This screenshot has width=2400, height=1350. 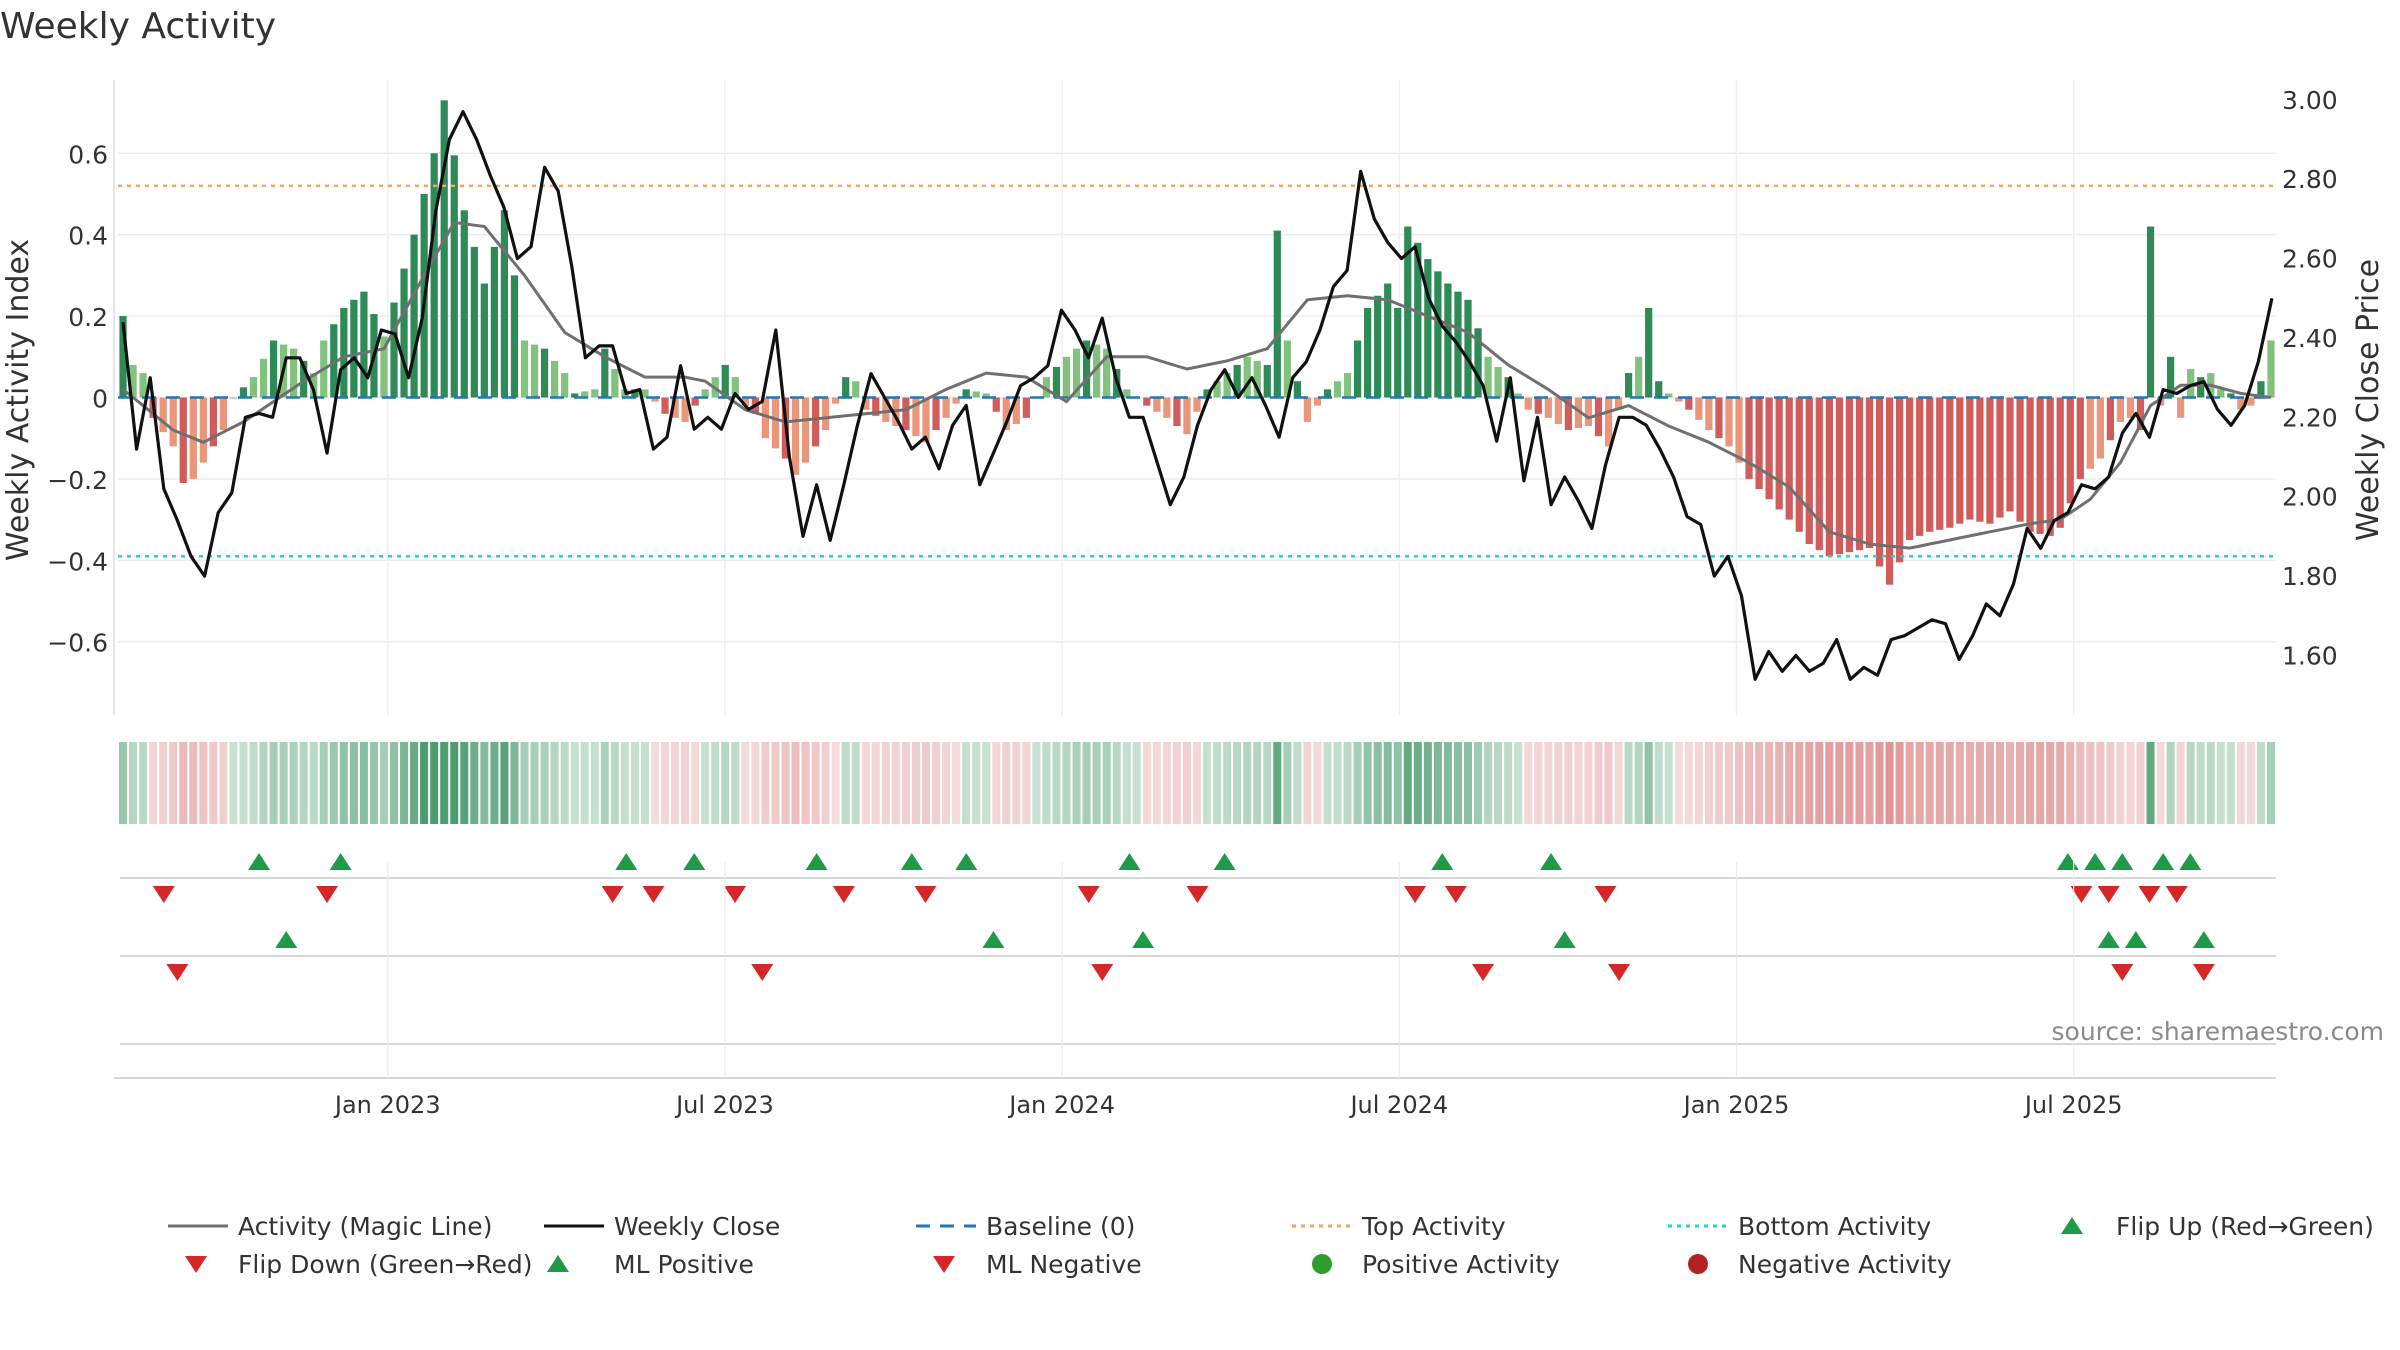 I want to click on right-axis-label: Weekly Close Price, so click(x=2368, y=400).